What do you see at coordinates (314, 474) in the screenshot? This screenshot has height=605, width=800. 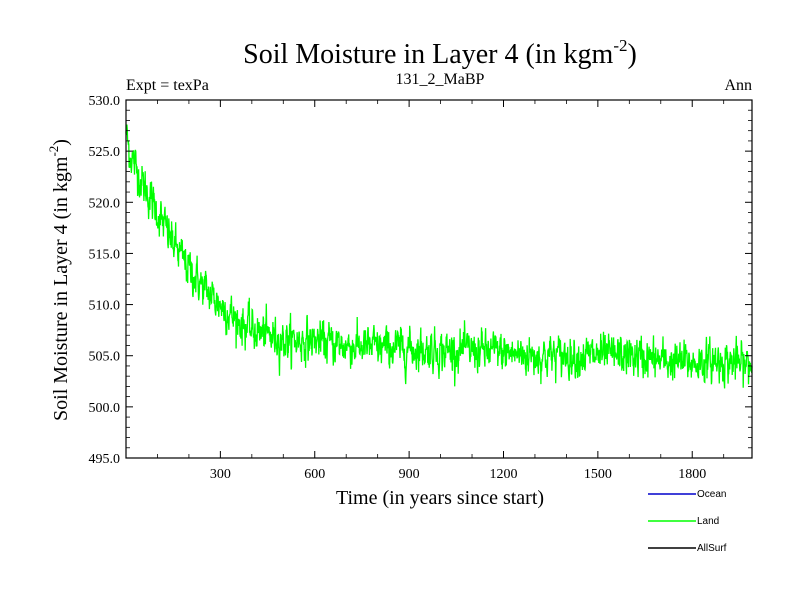 I see `x-tick-label: 600` at bounding box center [314, 474].